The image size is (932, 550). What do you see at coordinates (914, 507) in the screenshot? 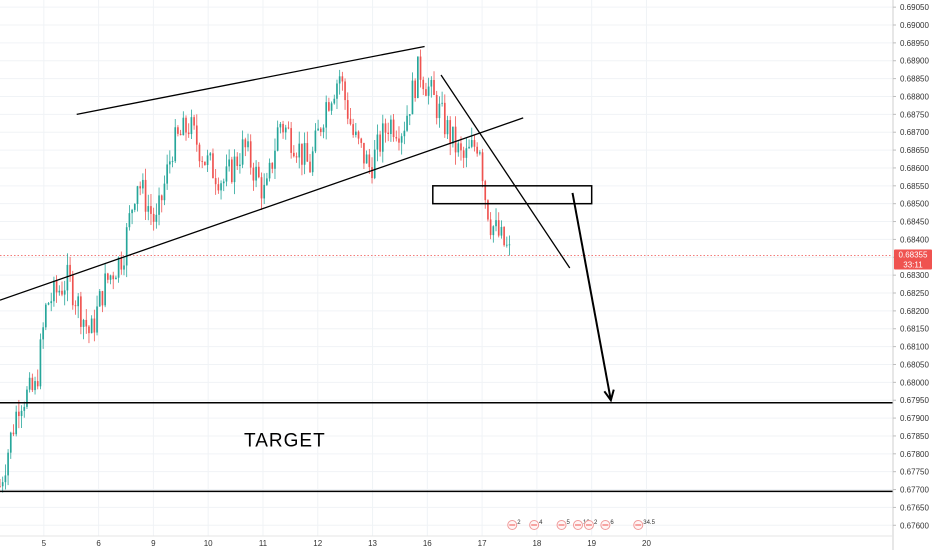
I see `price-tick-label: 0.67650` at bounding box center [914, 507].